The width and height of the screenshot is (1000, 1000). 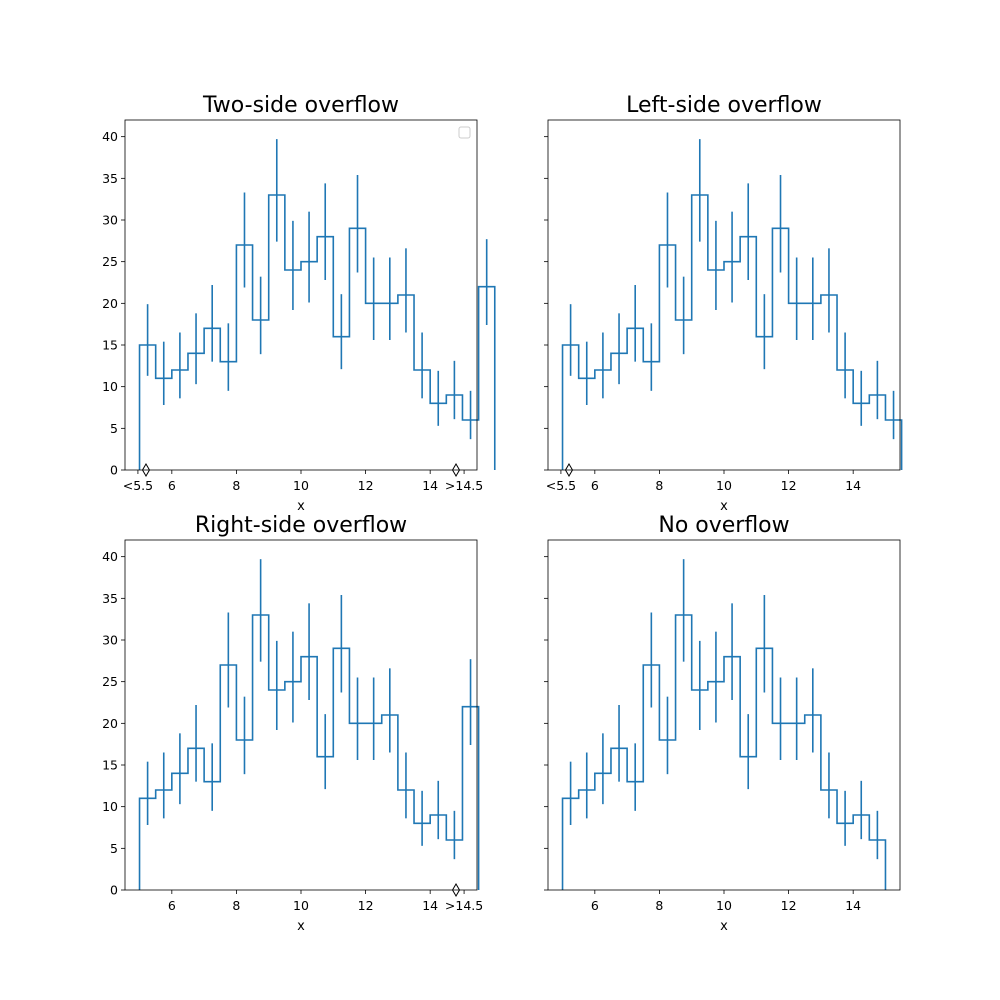 I want to click on panel-title: No overflow, so click(x=723, y=525).